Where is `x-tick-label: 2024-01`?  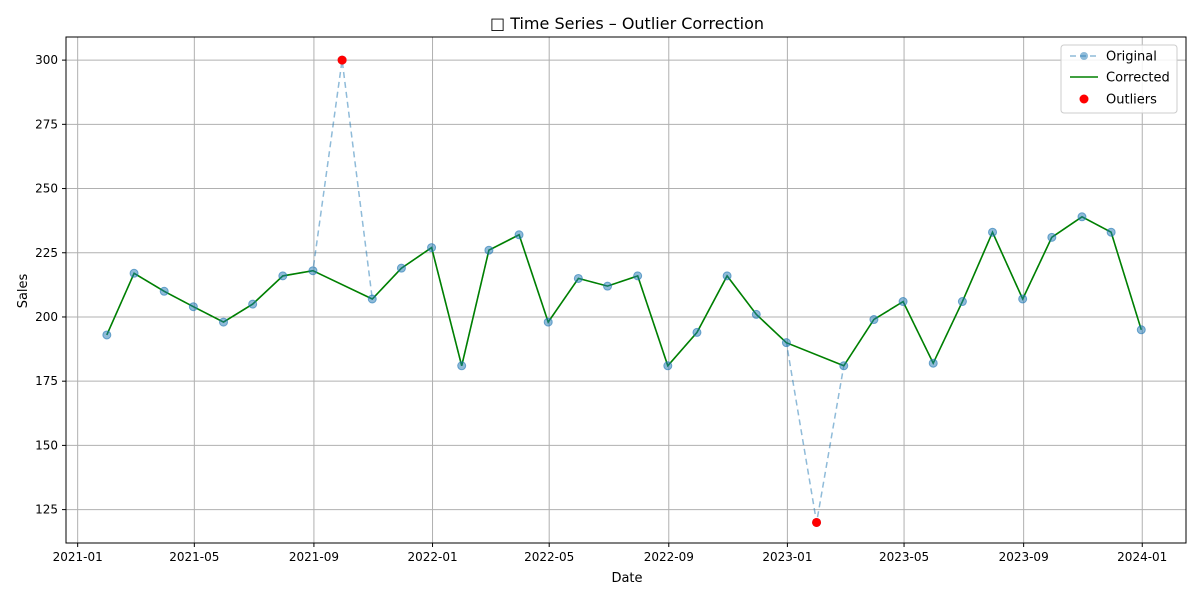
x-tick-label: 2024-01 is located at coordinates (1142, 557).